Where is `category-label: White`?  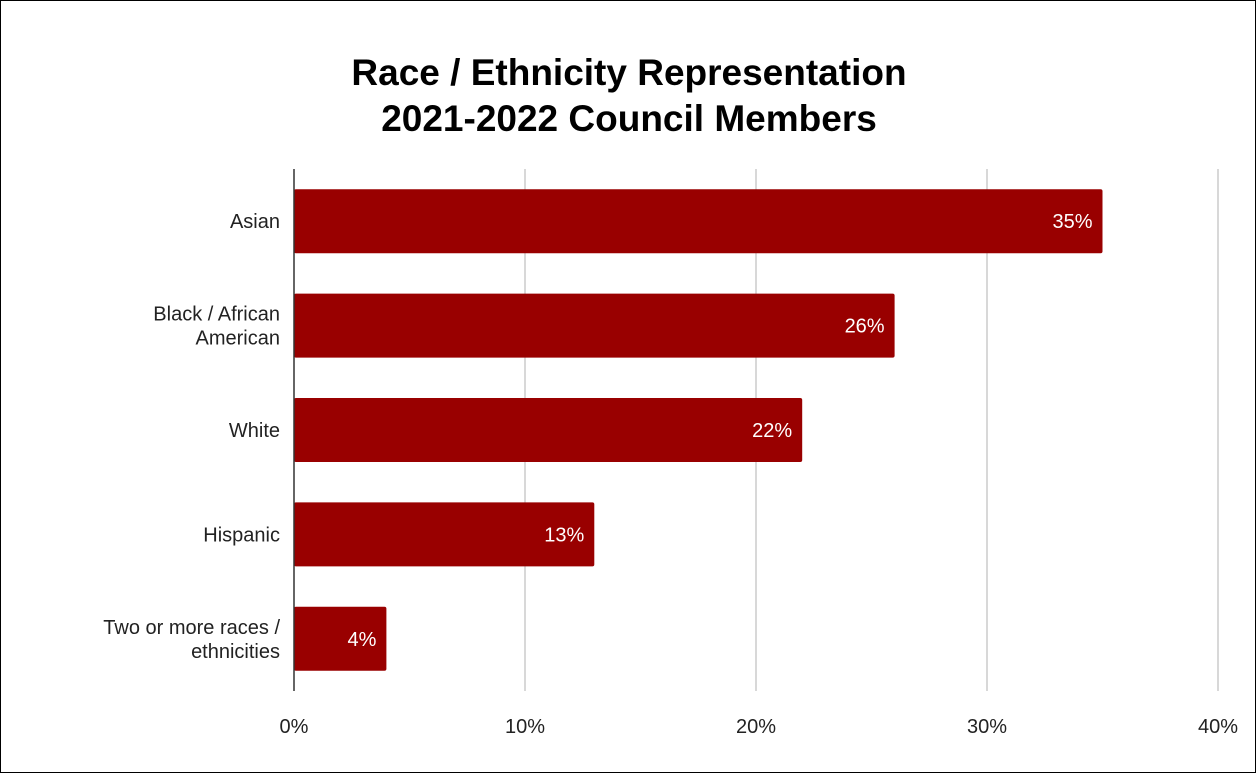 category-label: White is located at coordinates (254, 431).